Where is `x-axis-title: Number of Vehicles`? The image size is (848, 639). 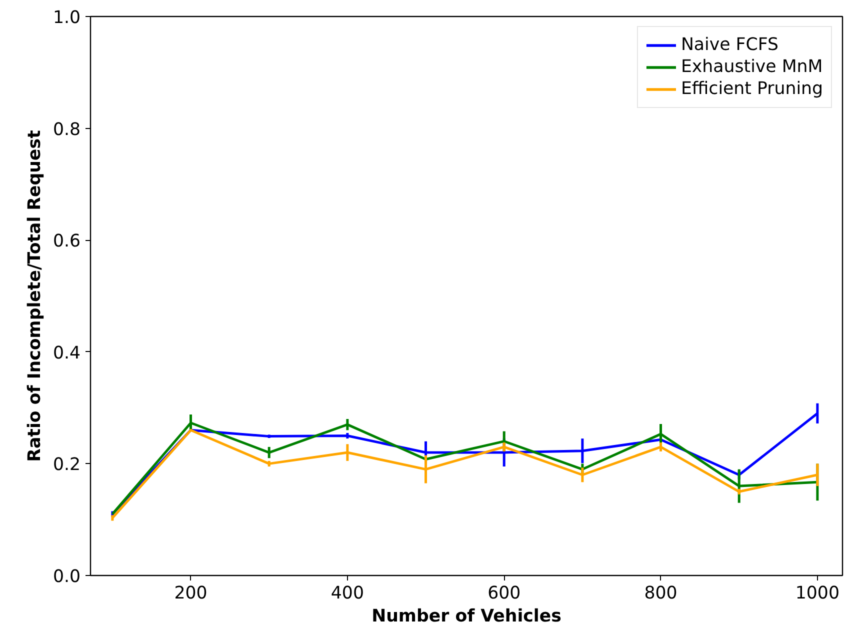
x-axis-title: Number of Vehicles is located at coordinates (467, 616).